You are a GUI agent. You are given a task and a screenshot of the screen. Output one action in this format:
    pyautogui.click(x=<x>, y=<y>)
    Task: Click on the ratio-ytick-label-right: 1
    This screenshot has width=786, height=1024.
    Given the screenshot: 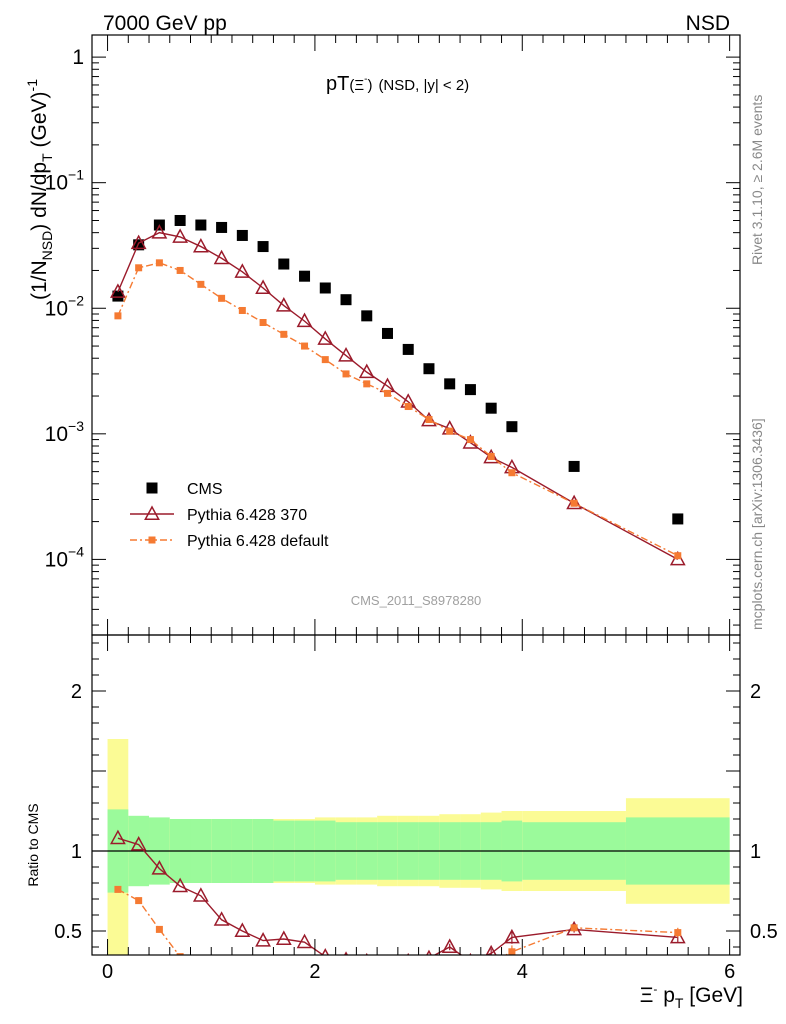 What is the action you would take?
    pyautogui.click(x=755, y=852)
    